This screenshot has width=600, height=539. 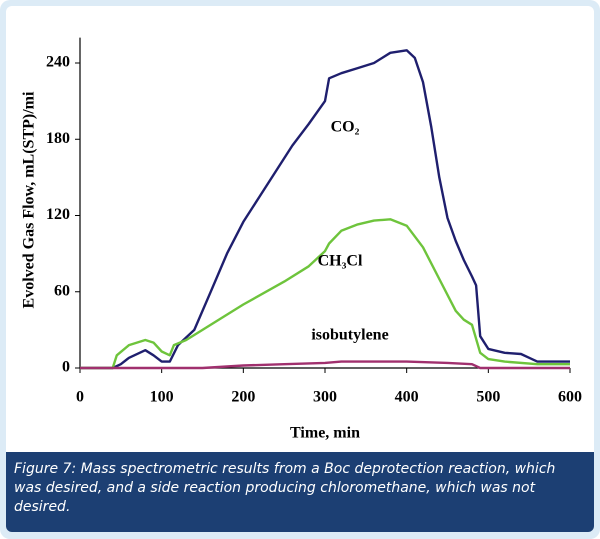 I want to click on y-tick-label: 180, so click(x=58, y=138).